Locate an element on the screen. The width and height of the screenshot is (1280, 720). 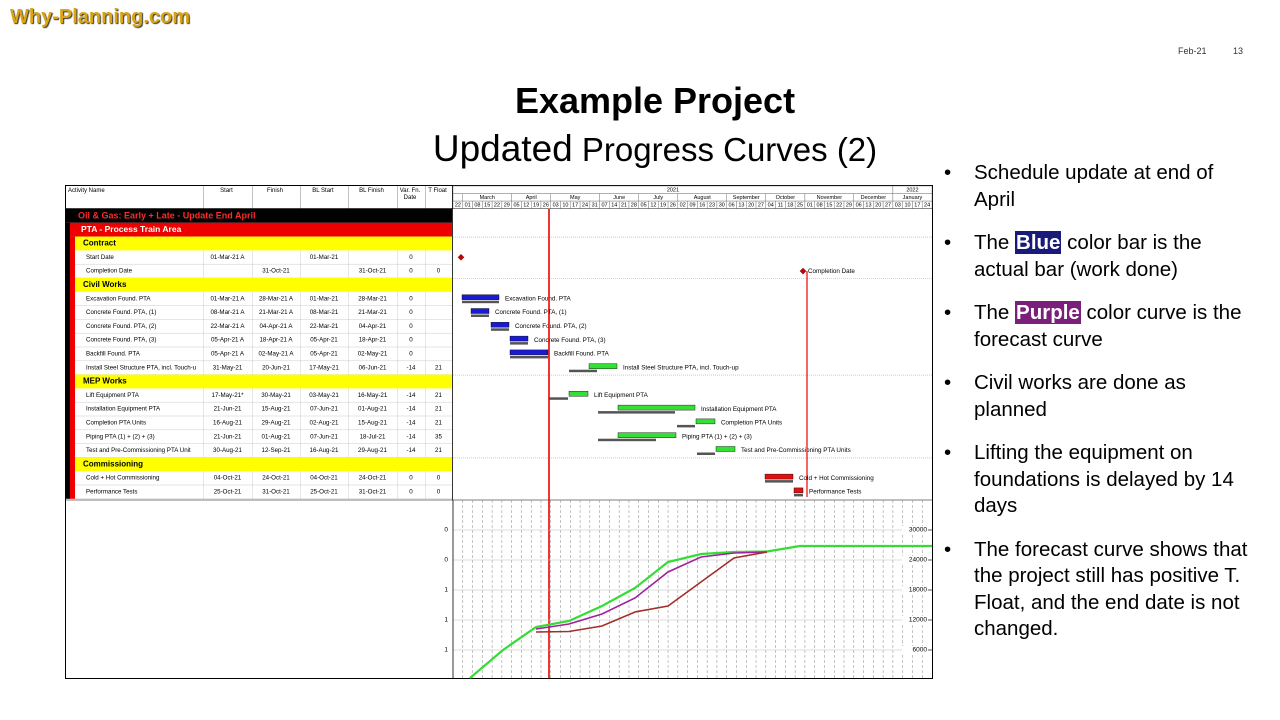
site-logo: Why-Planning.com is located at coordinates (100, 17).